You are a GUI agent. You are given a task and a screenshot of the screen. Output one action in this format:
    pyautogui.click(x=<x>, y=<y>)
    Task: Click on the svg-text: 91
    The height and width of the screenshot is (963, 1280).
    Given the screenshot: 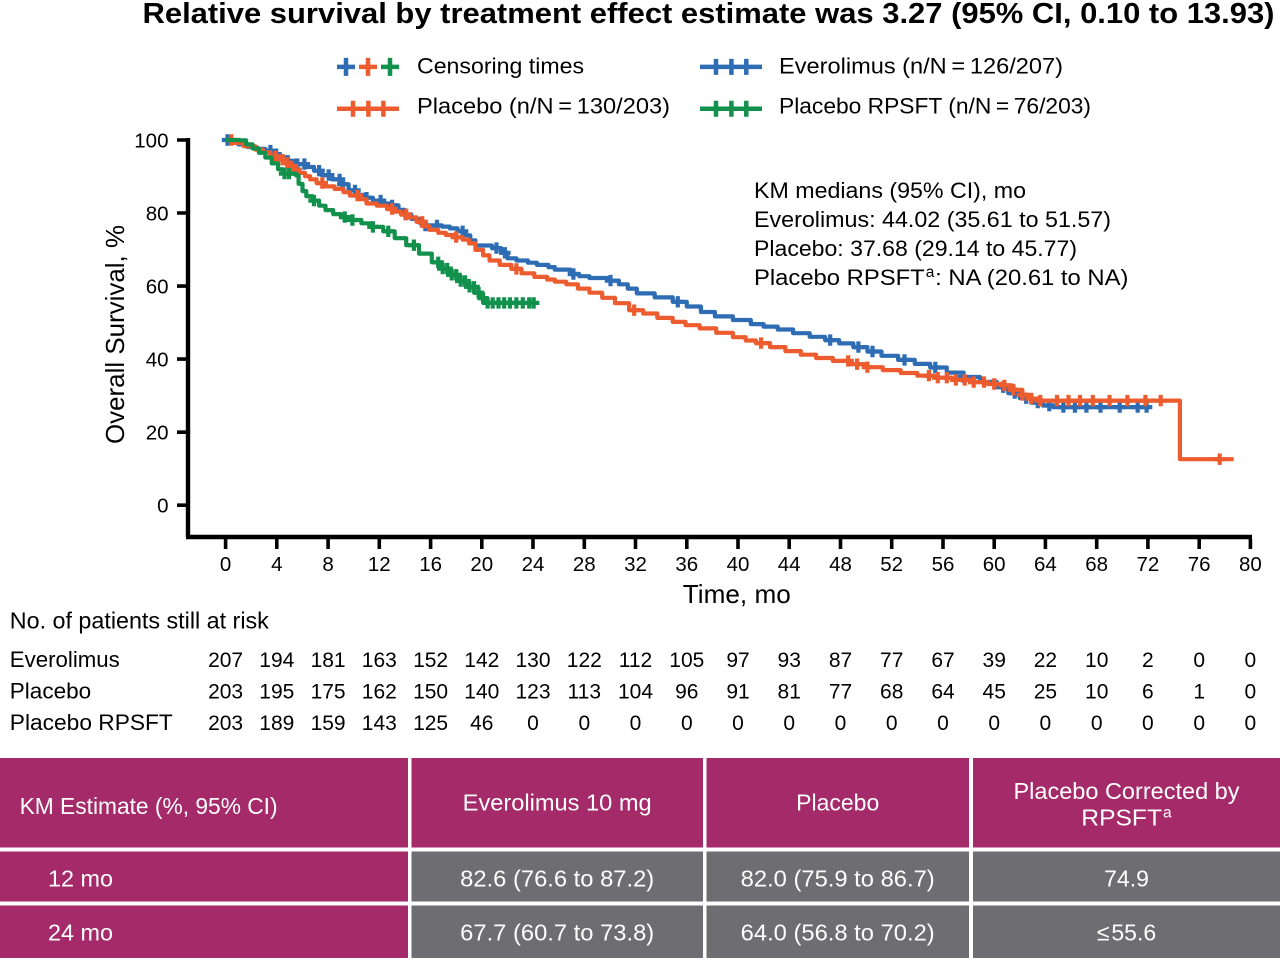 What is the action you would take?
    pyautogui.click(x=737, y=692)
    